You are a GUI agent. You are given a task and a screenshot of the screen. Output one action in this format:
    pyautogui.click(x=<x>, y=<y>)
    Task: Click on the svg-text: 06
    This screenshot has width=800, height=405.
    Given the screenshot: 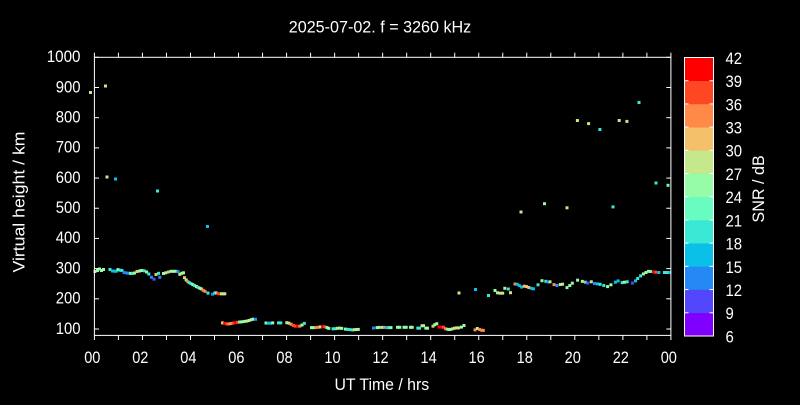 What is the action you would take?
    pyautogui.click(x=236, y=357)
    